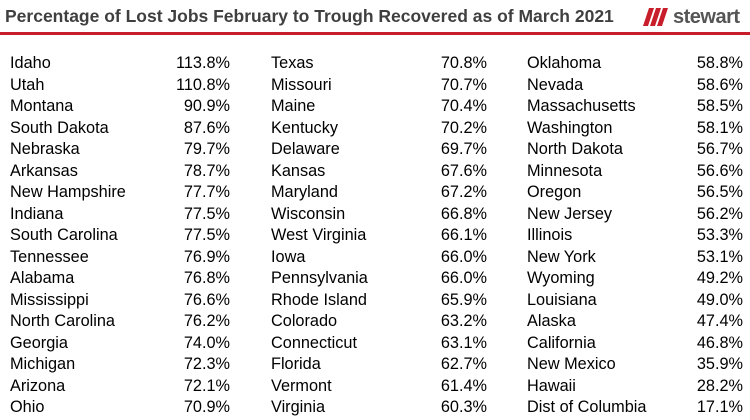 The height and width of the screenshot is (420, 750). I want to click on table-row: South Dakota 87.6%, so click(120, 129).